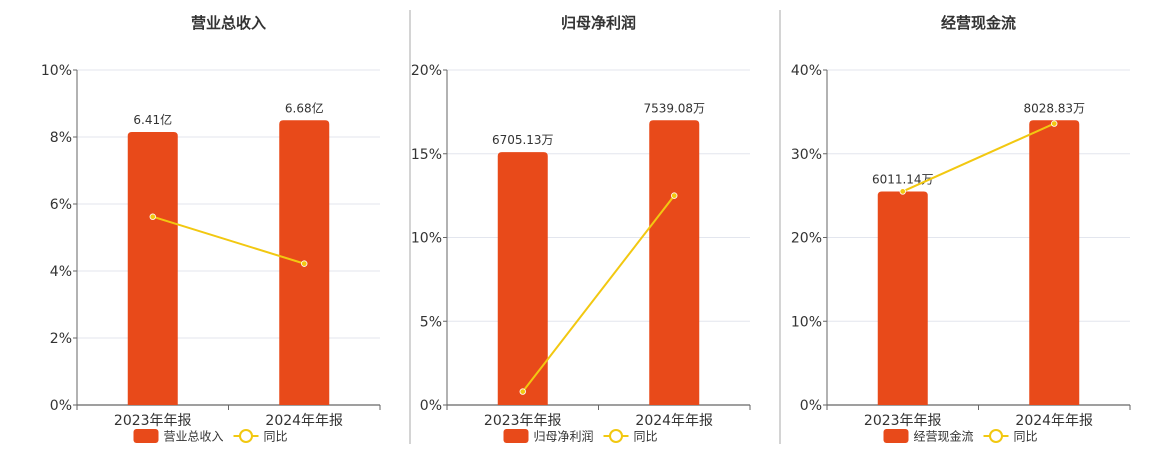 The width and height of the screenshot is (1160, 450). What do you see at coordinates (194, 437) in the screenshot?
I see `legend-bar-label: 营业总收入` at bounding box center [194, 437].